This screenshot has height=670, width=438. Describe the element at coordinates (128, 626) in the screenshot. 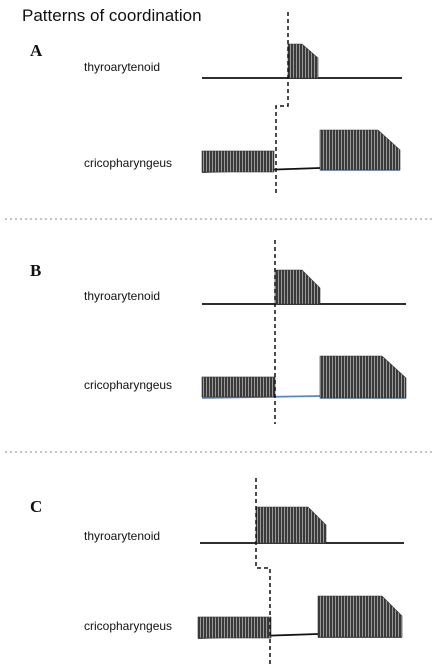

I see `panel-c-cricopharyngeus-label: cricopharyngeus` at that location.